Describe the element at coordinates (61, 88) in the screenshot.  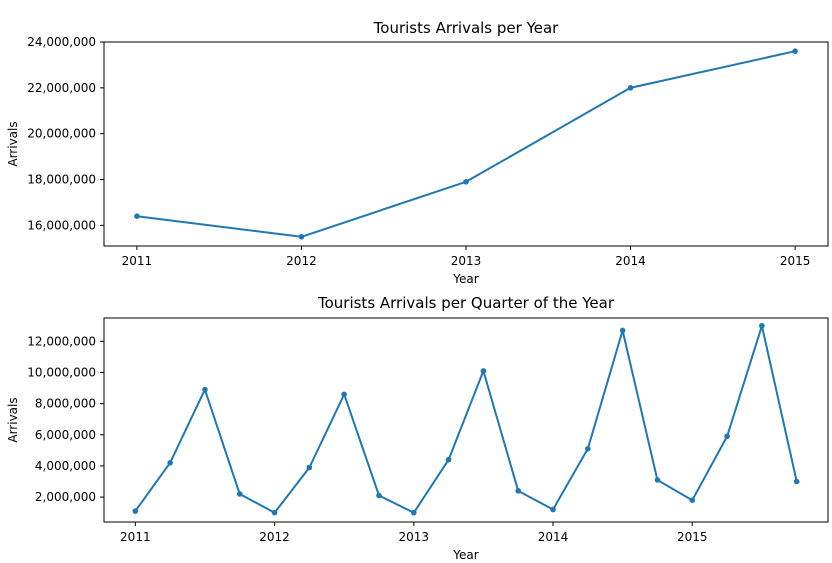
I see `y-tick-label: 22,000,000` at that location.